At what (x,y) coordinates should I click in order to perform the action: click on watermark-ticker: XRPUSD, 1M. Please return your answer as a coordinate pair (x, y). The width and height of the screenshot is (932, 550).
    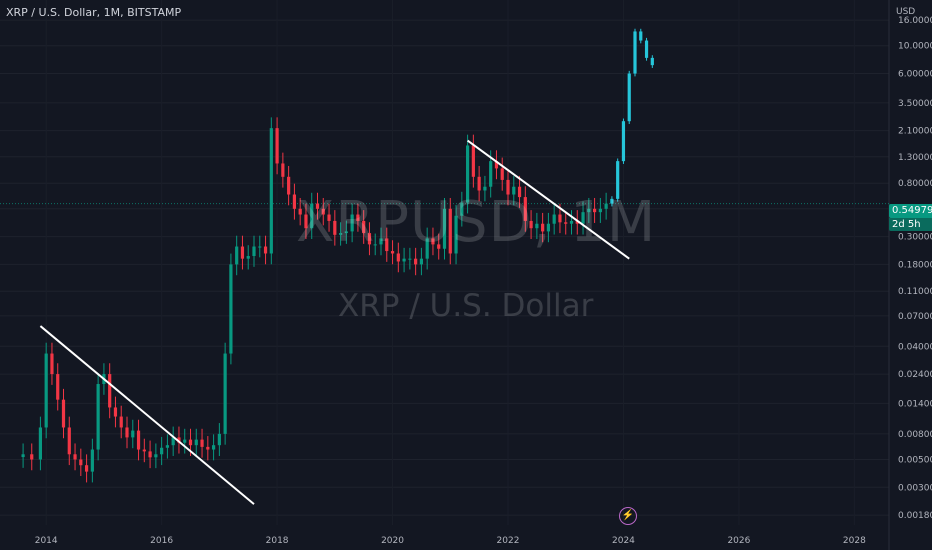
    Looking at the image, I should click on (476, 222).